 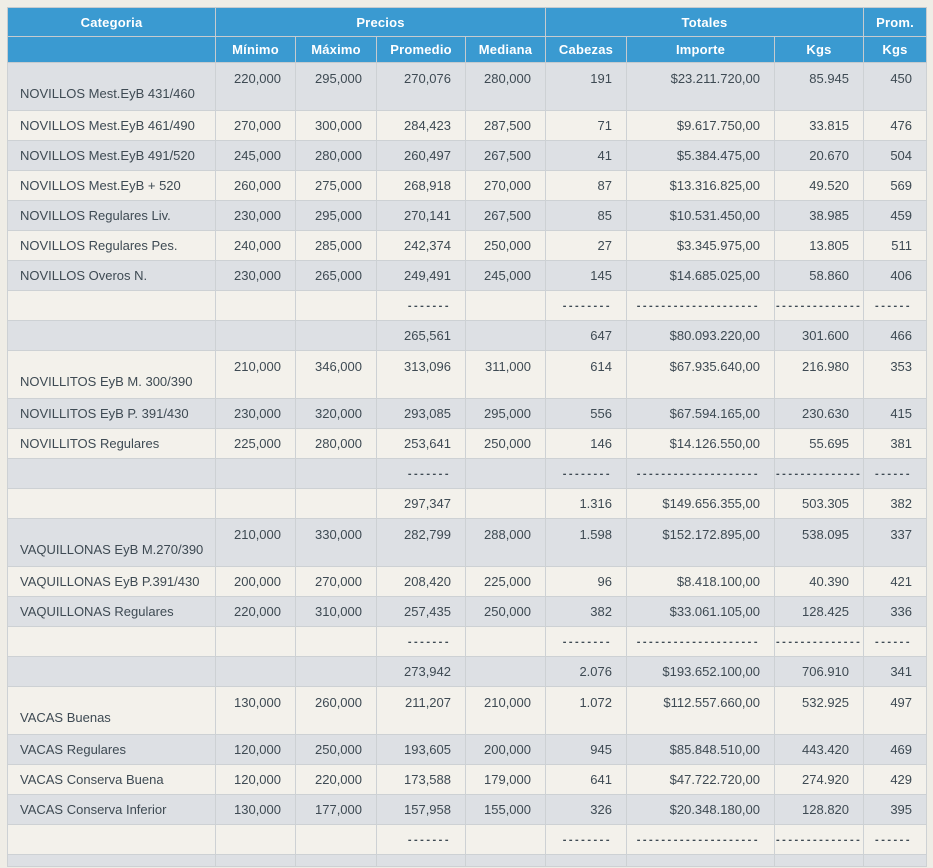 I want to click on cell-promedio: 313,096, so click(x=421, y=374).